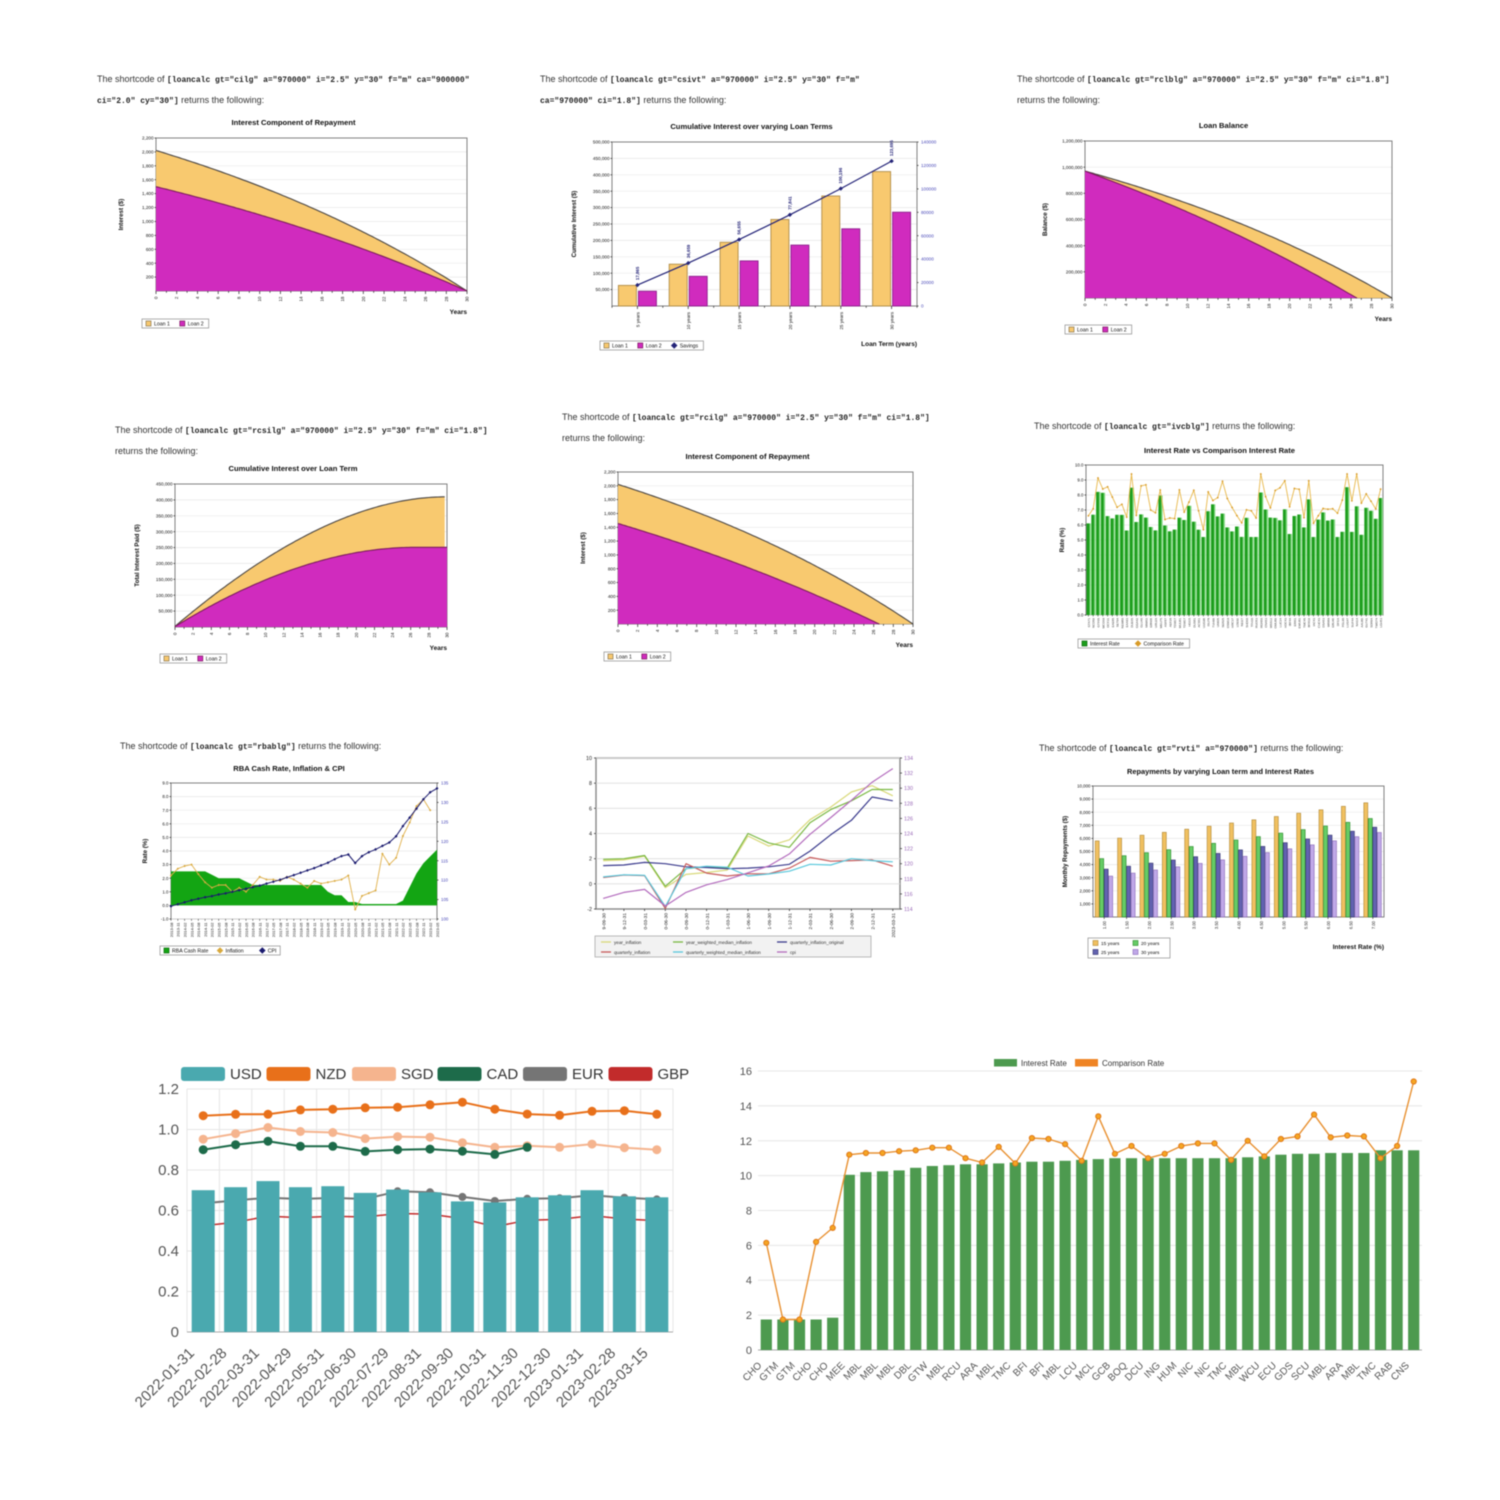 The width and height of the screenshot is (1500, 1500). Describe the element at coordinates (746, 1177) in the screenshot. I see `svg-text: 10` at that location.